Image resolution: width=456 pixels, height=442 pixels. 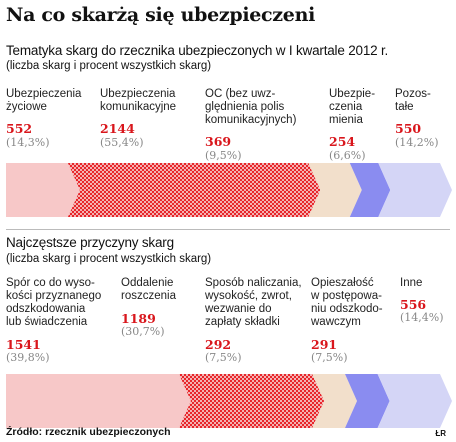 What do you see at coordinates (218, 344) in the screenshot?
I see `value-label: 292` at bounding box center [218, 344].